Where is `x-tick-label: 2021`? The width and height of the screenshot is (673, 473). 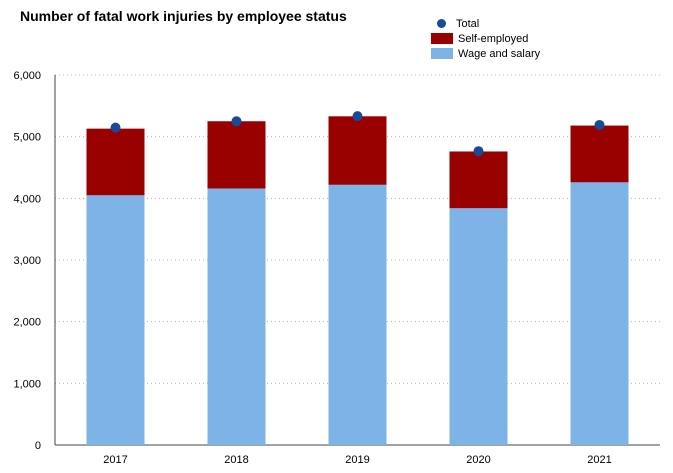
x-tick-label: 2021 is located at coordinates (599, 460).